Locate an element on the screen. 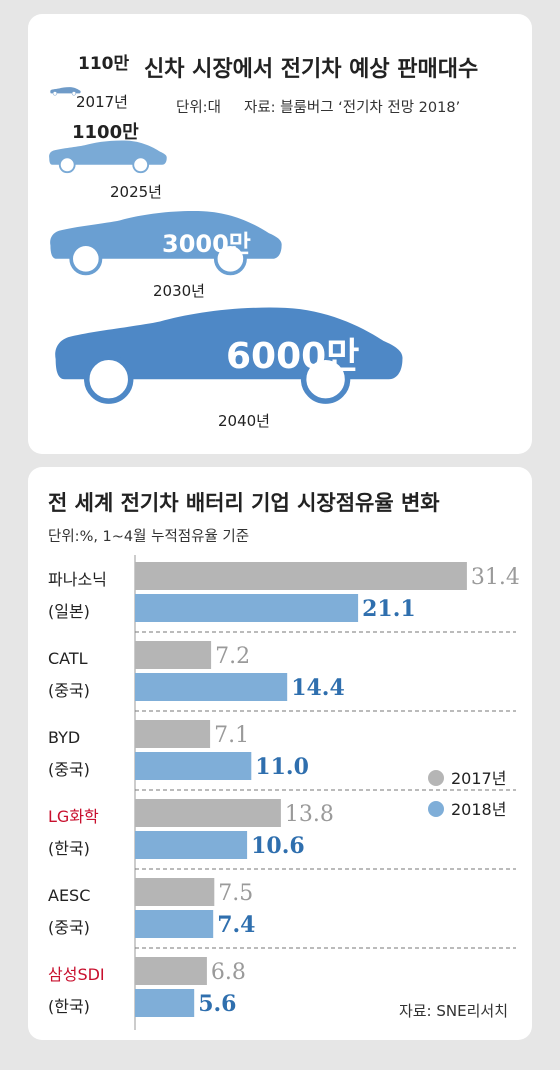 This screenshot has width=560, height=1070. bar-value-label: 7.5 is located at coordinates (235, 893).